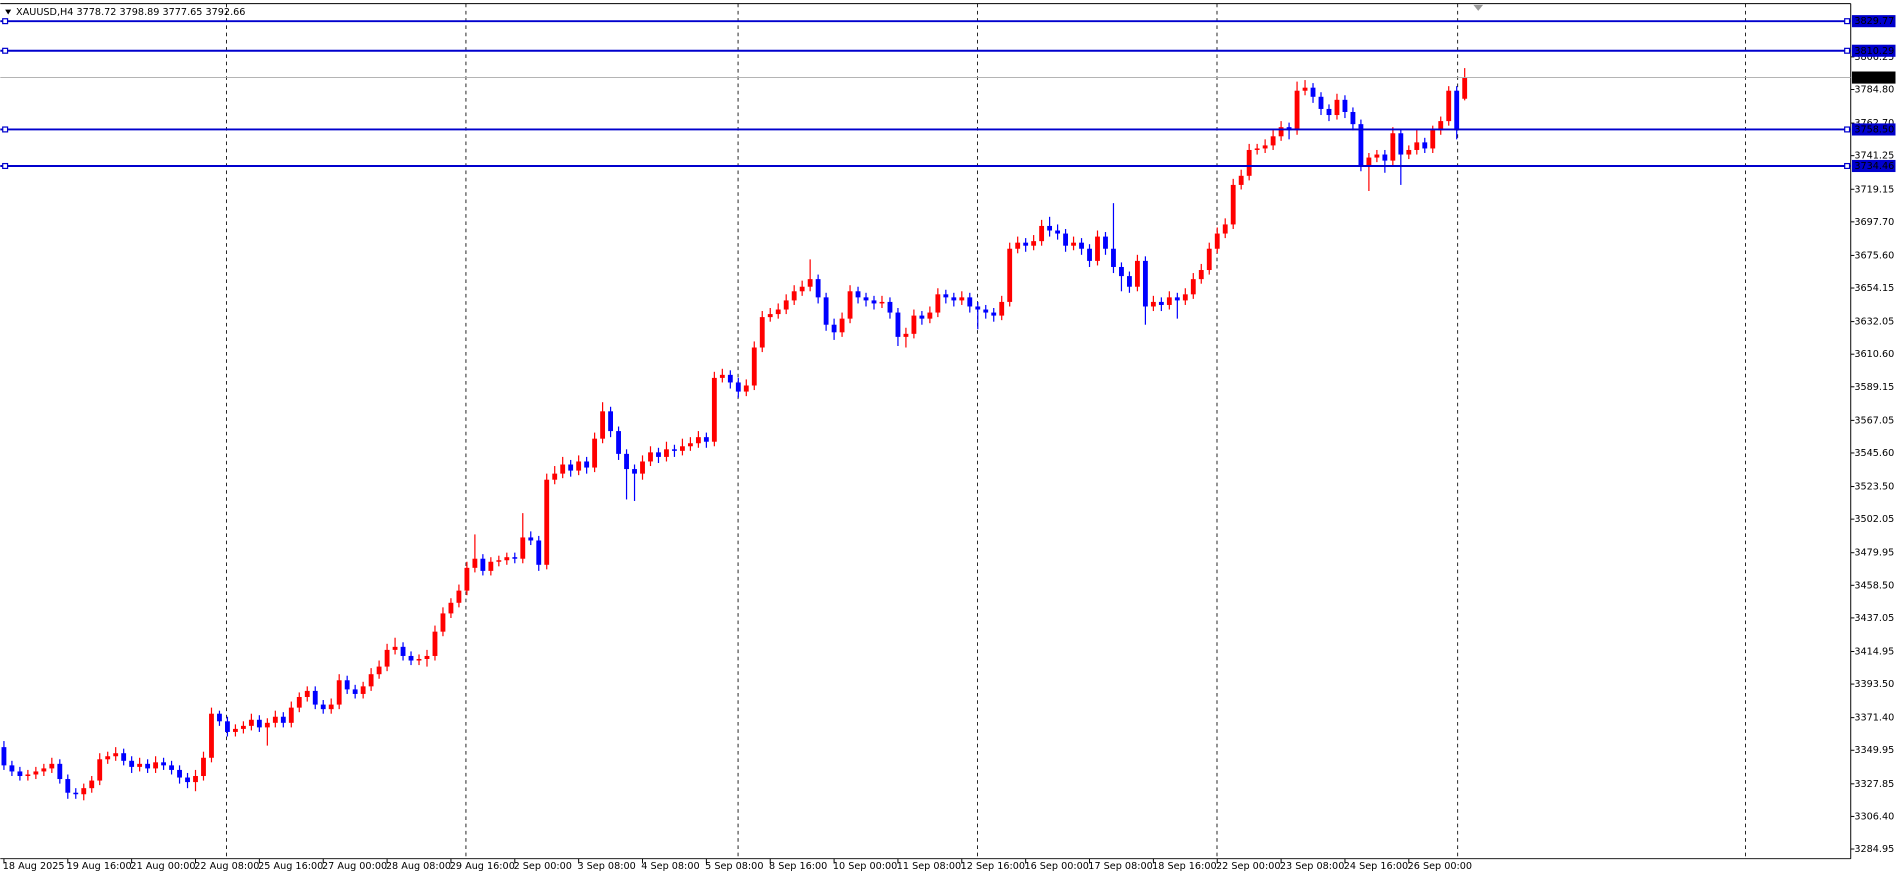 Image resolution: width=1897 pixels, height=872 pixels. I want to click on y-tick-label: 3458.50, so click(1874, 585).